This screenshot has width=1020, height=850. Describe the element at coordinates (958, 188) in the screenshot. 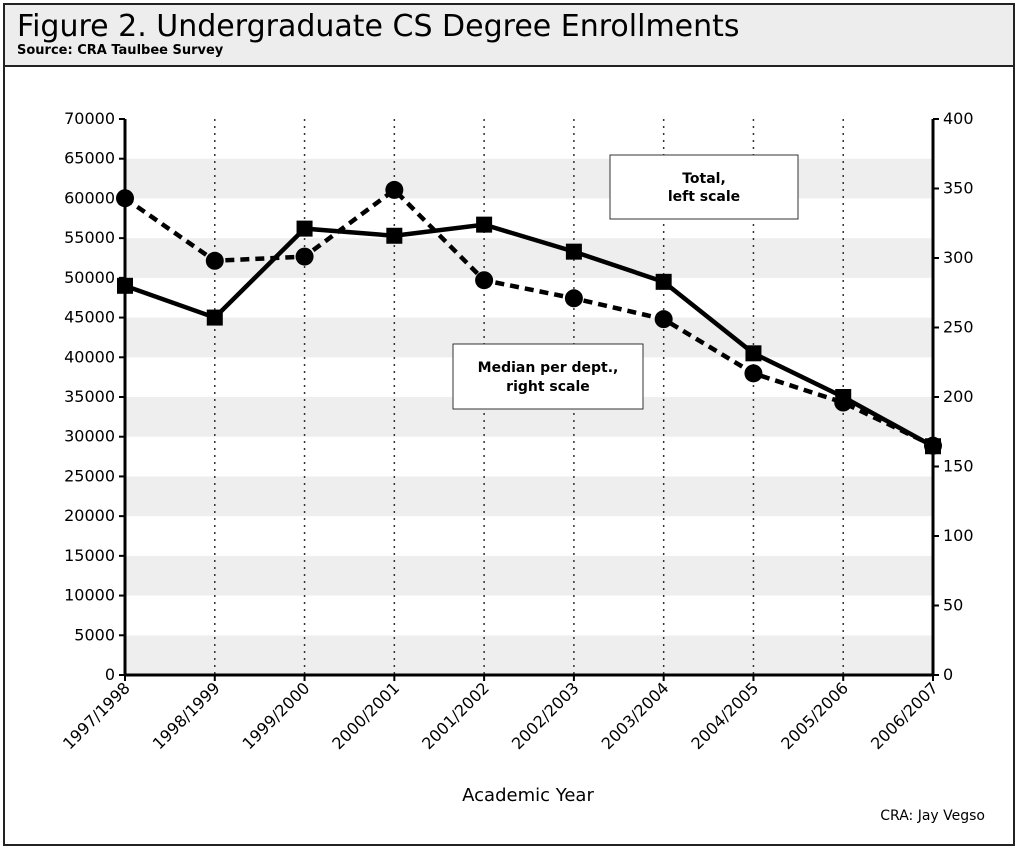

I see `right-tick-label: 350` at that location.